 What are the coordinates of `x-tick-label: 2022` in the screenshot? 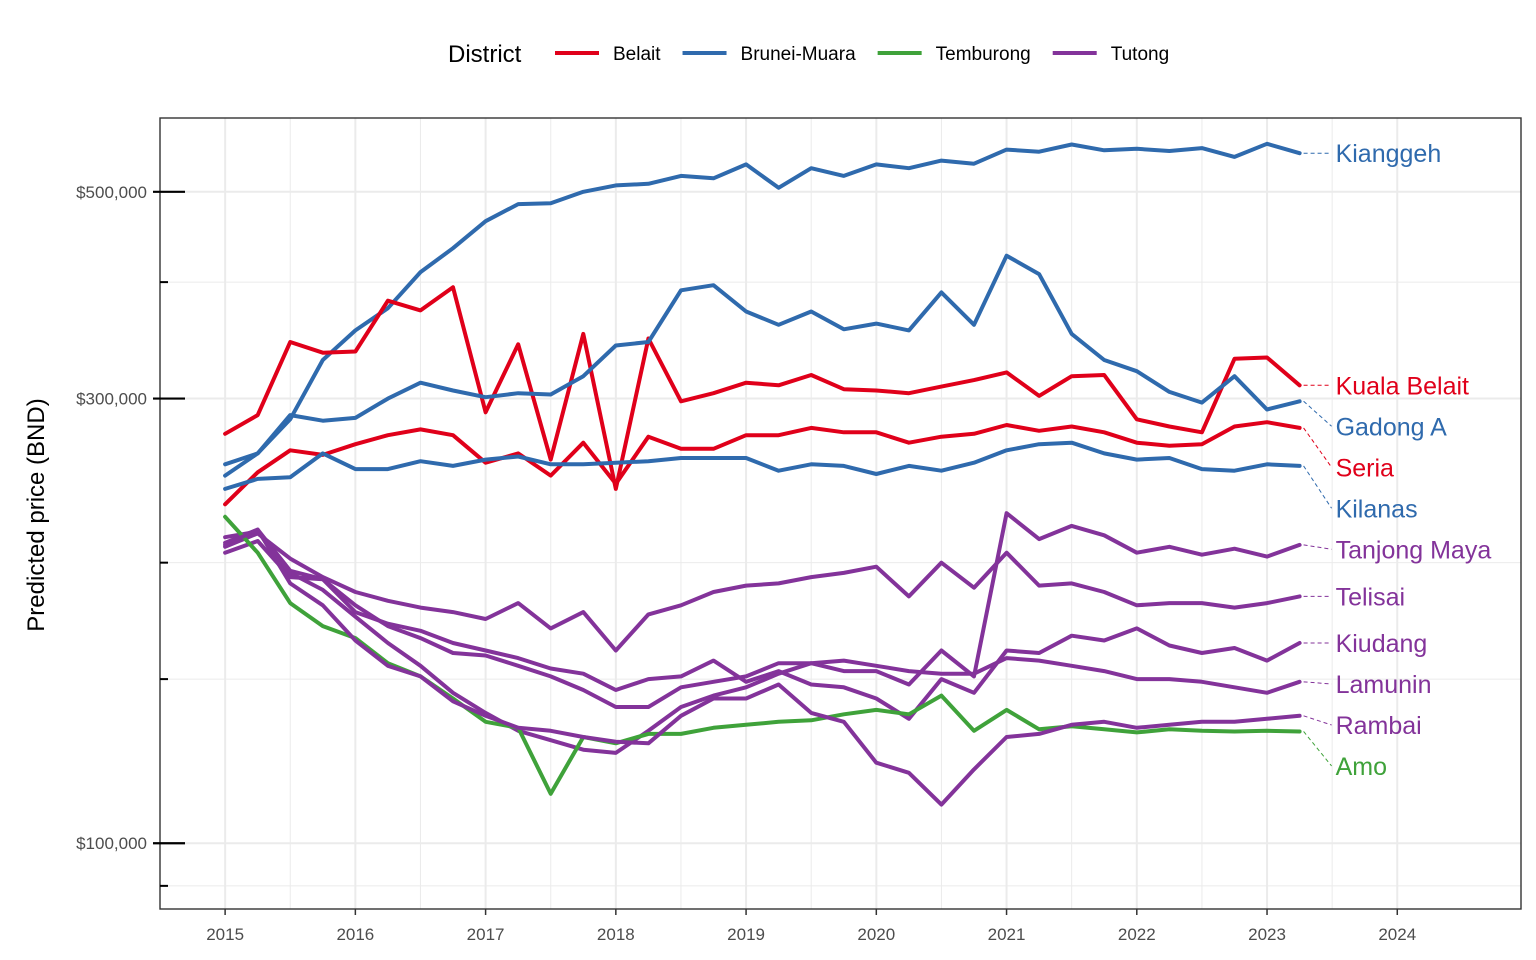 It's located at (1137, 934).